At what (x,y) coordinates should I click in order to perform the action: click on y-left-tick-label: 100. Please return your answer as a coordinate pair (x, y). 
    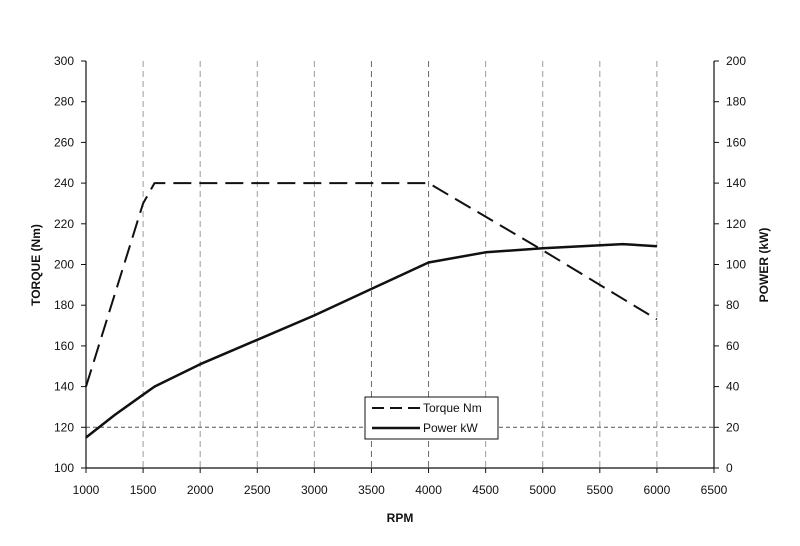
    Looking at the image, I should click on (64, 468).